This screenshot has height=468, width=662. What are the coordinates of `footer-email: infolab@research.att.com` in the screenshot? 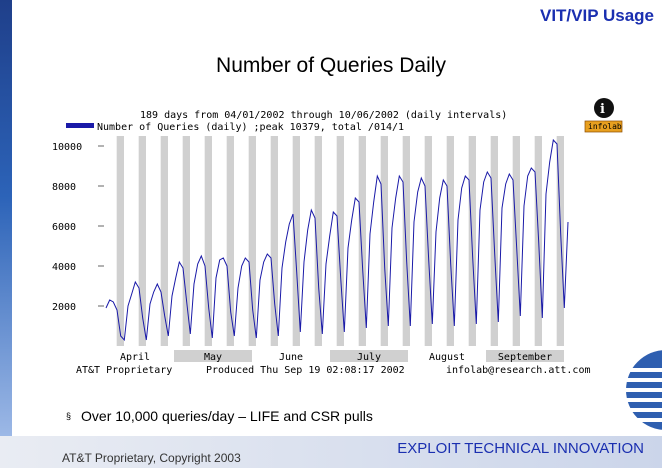 It's located at (518, 370).